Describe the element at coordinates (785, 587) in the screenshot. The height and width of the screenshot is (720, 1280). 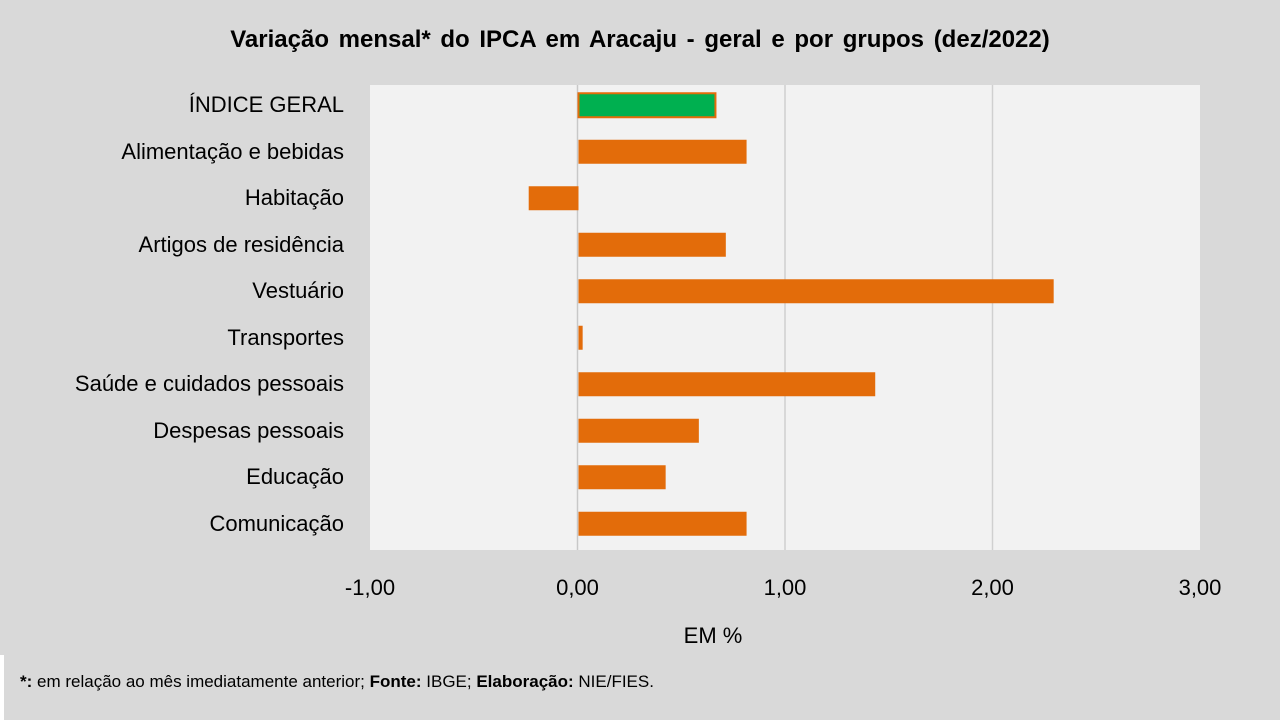
I see `x-tick-label: 1,00` at that location.